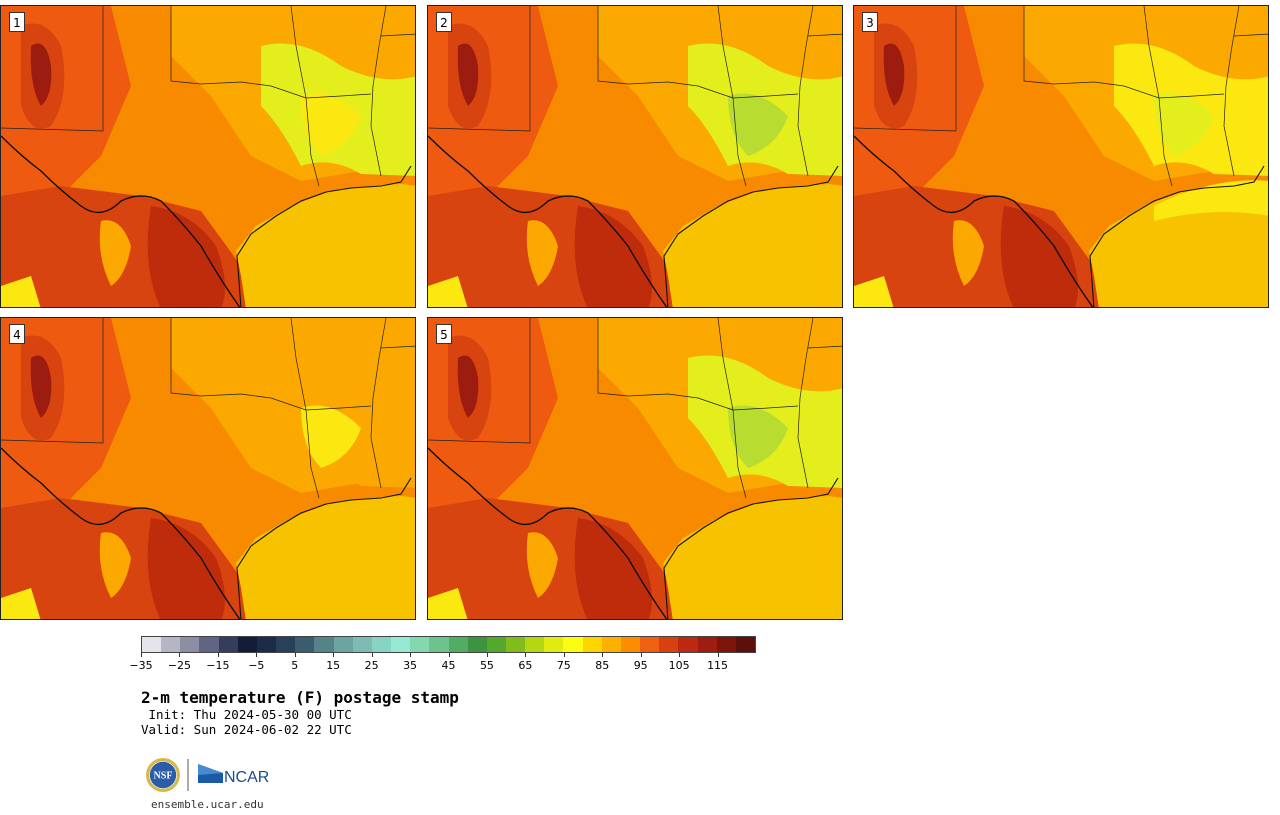 This screenshot has height=815, width=1280. What do you see at coordinates (563, 665) in the screenshot?
I see `colorbar-tick-label: 75` at bounding box center [563, 665].